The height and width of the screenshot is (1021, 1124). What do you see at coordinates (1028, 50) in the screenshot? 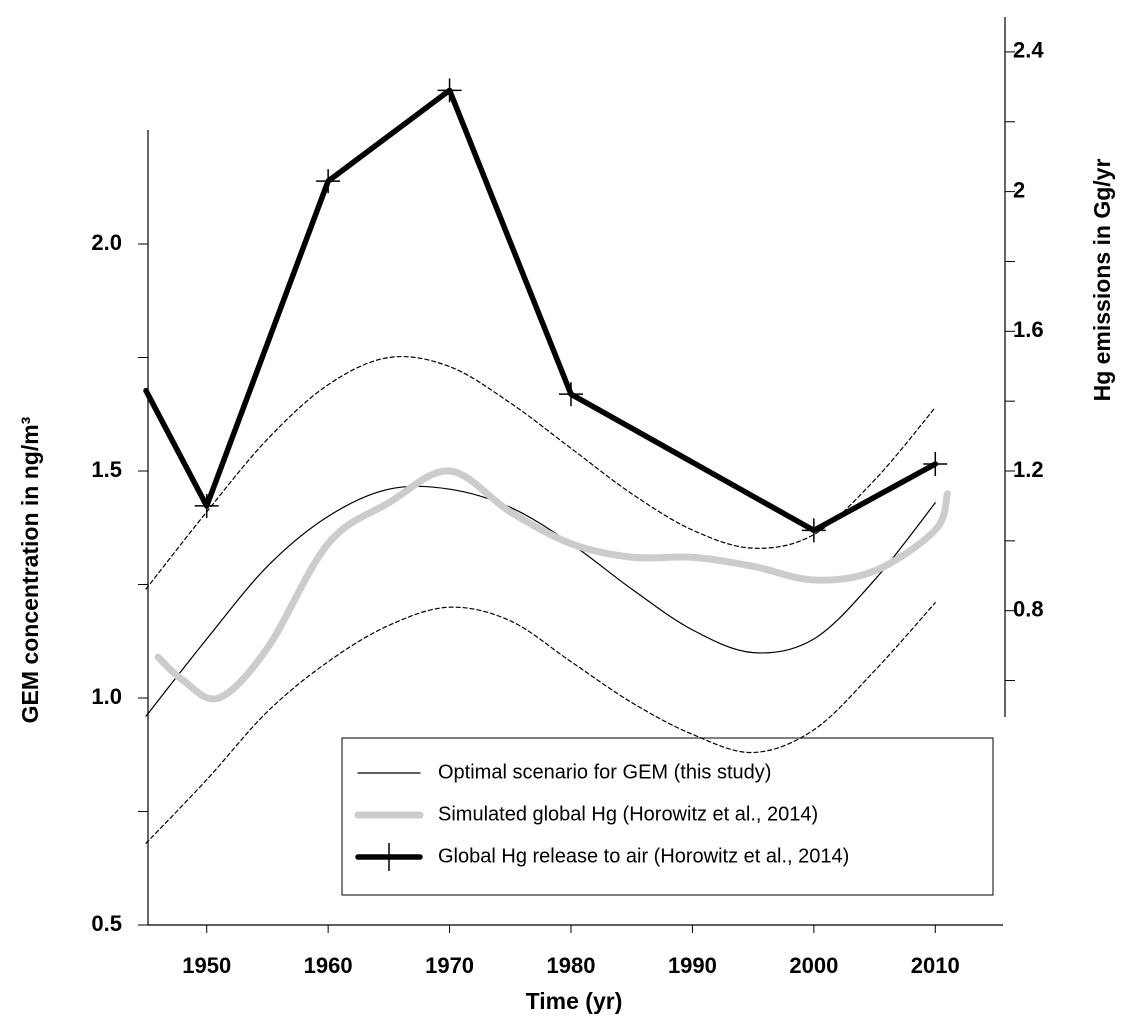
I see `y2-tick-label: 2.4` at bounding box center [1028, 50].